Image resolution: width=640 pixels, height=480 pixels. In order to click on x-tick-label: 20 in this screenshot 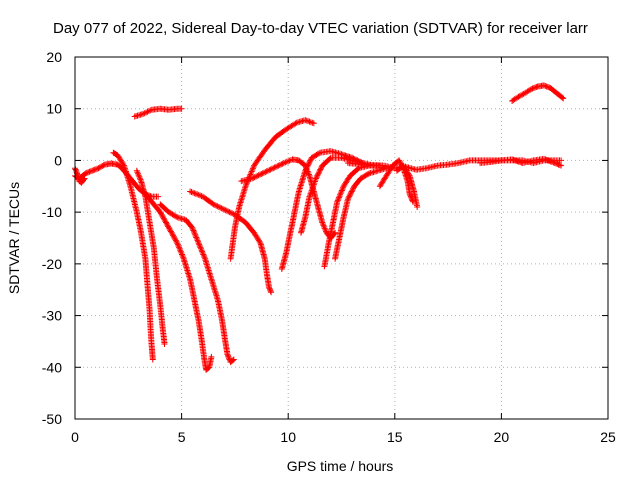, I will do `click(502, 437)`.